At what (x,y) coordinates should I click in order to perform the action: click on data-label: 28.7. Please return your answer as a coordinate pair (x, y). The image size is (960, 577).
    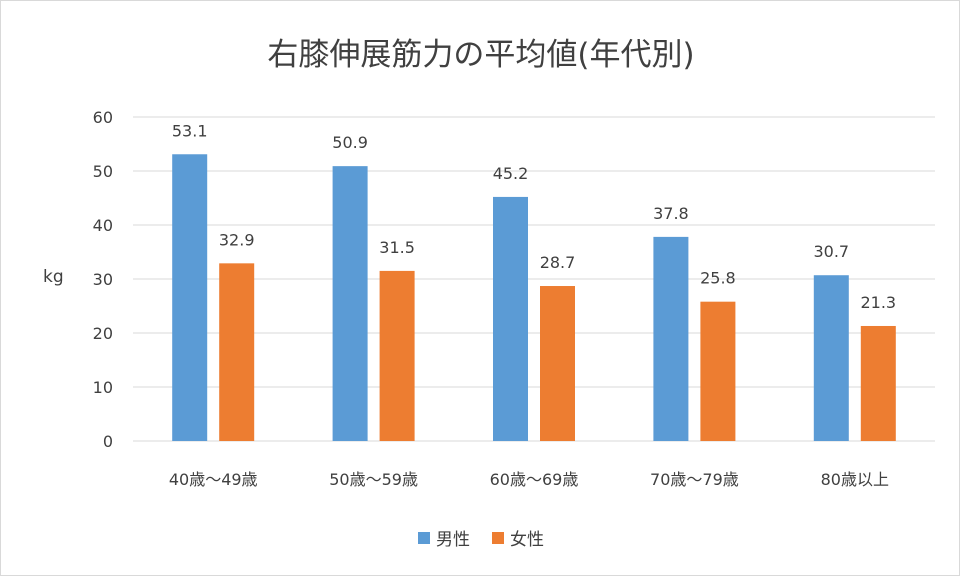
    Looking at the image, I should click on (558, 262).